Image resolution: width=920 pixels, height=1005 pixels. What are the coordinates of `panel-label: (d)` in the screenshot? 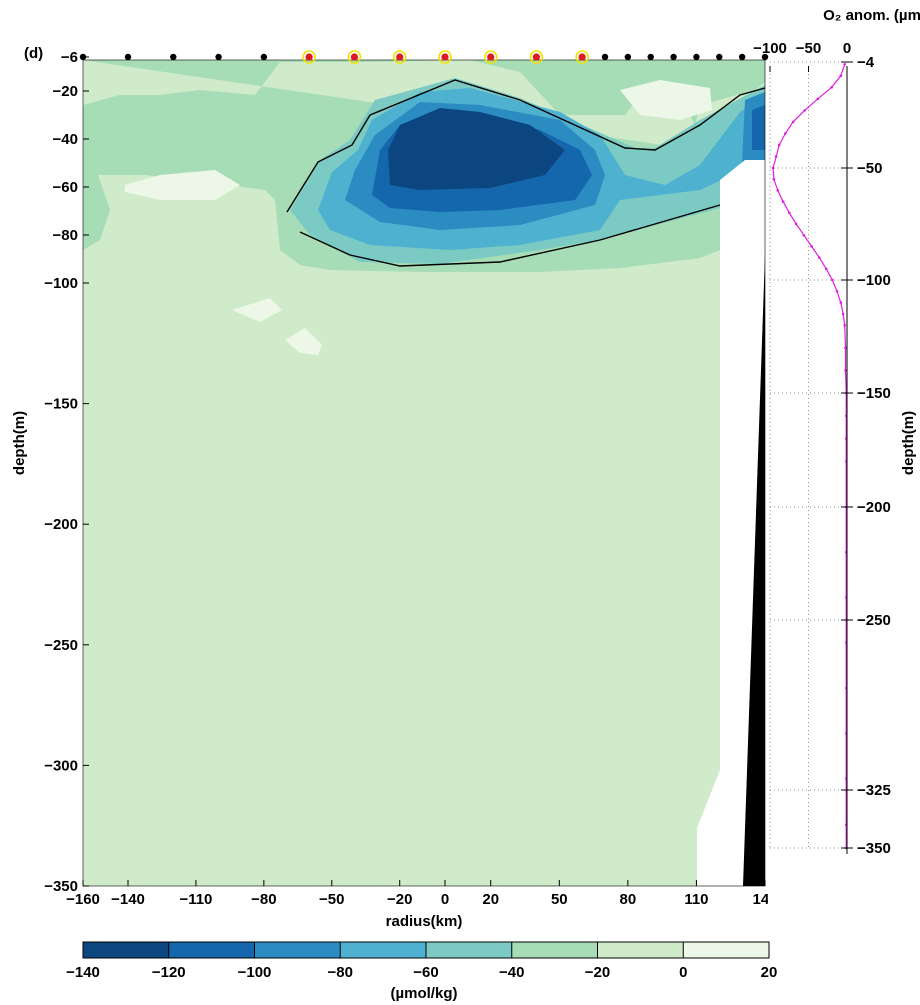 It's located at (33, 53).